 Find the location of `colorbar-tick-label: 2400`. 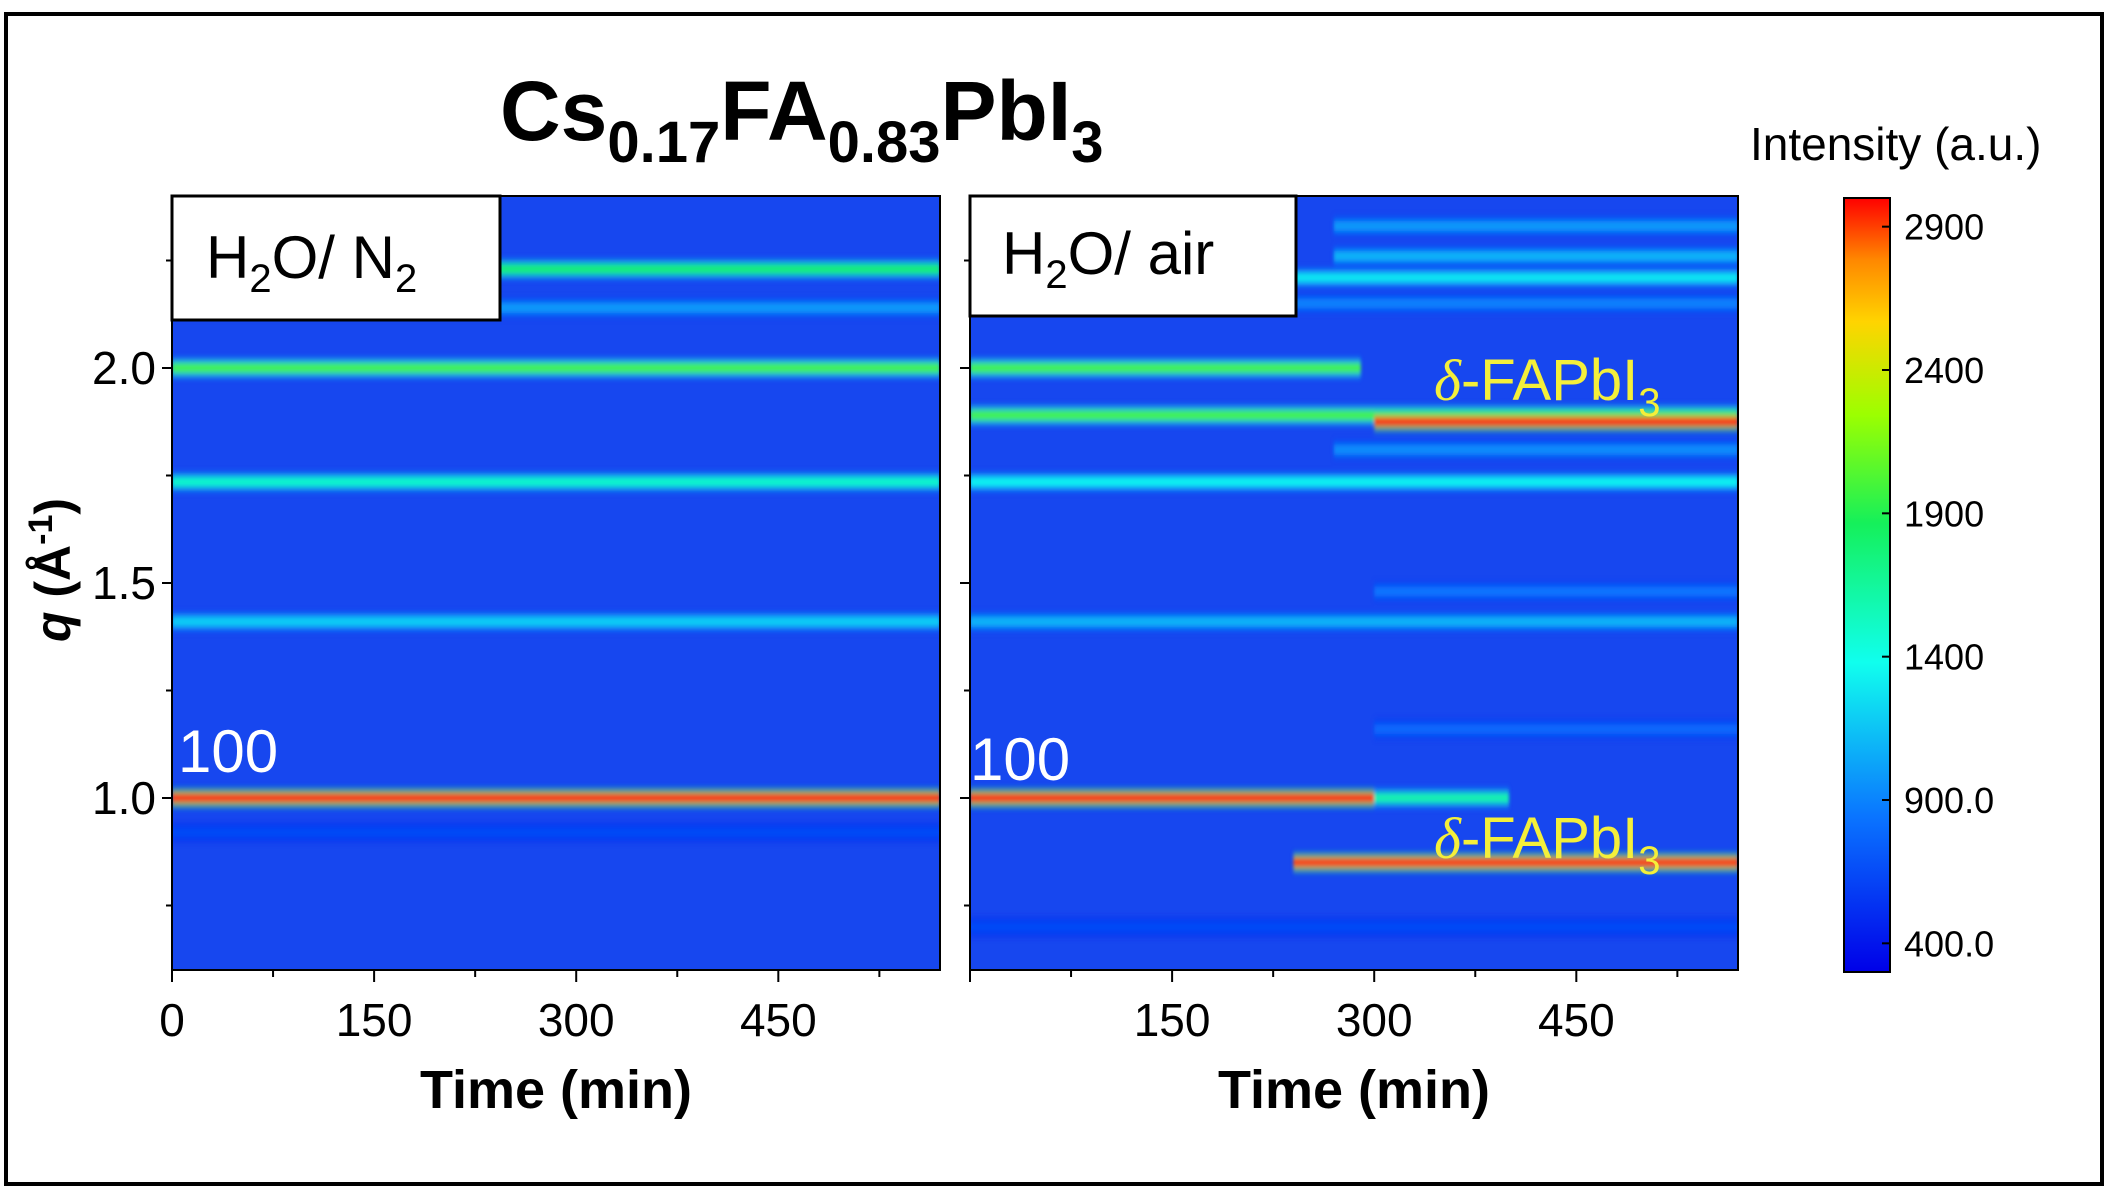

colorbar-tick-label: 2400 is located at coordinates (1944, 370).